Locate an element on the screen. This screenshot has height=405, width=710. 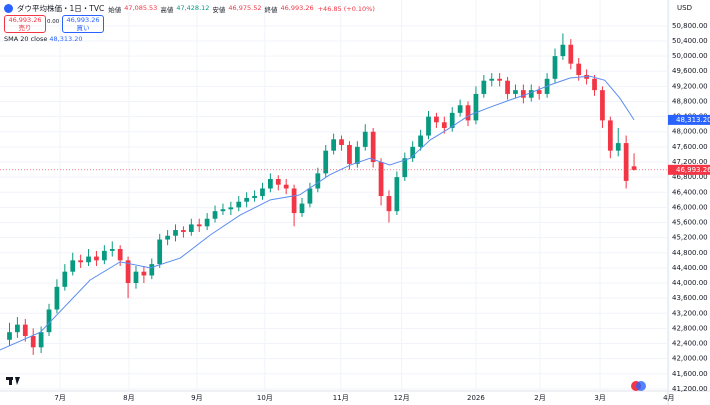
y-tick-label: 49,200.00 is located at coordinates (690, 86).